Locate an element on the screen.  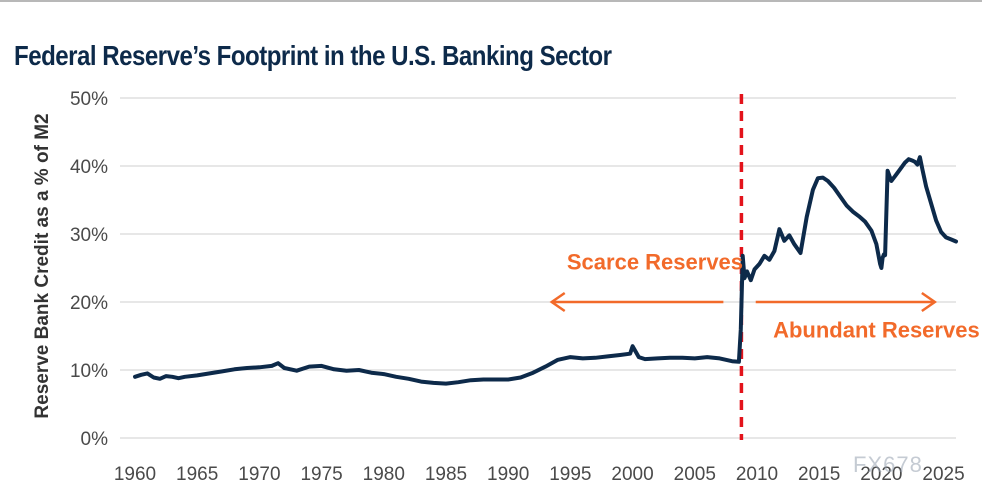
x-tick-label: 2000 is located at coordinates (632, 474).